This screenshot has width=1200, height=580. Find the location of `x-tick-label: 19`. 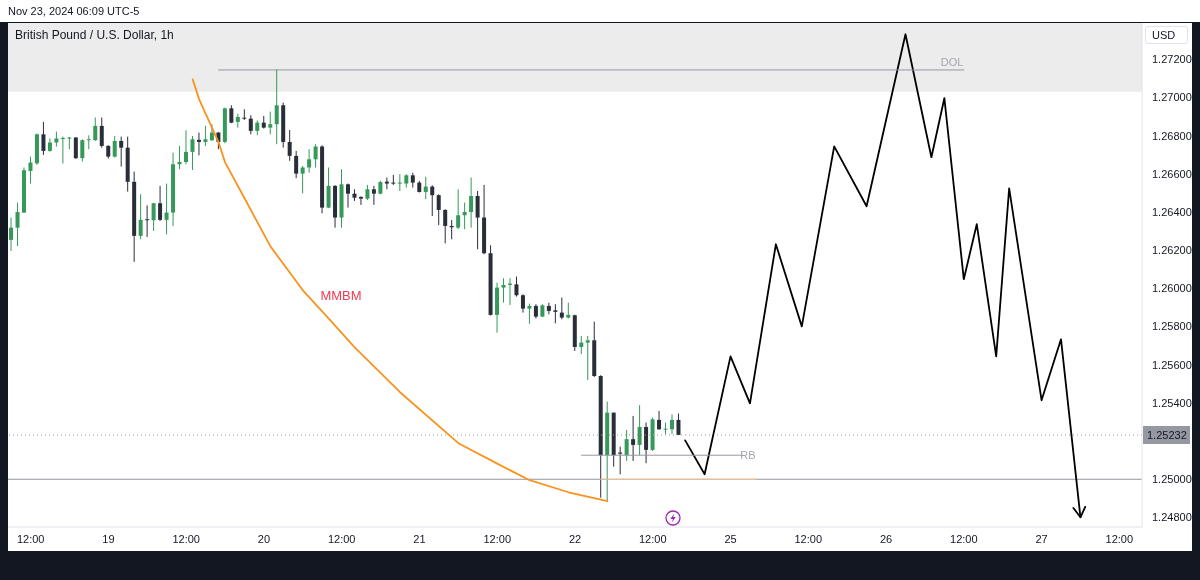

x-tick-label: 19 is located at coordinates (108, 538).